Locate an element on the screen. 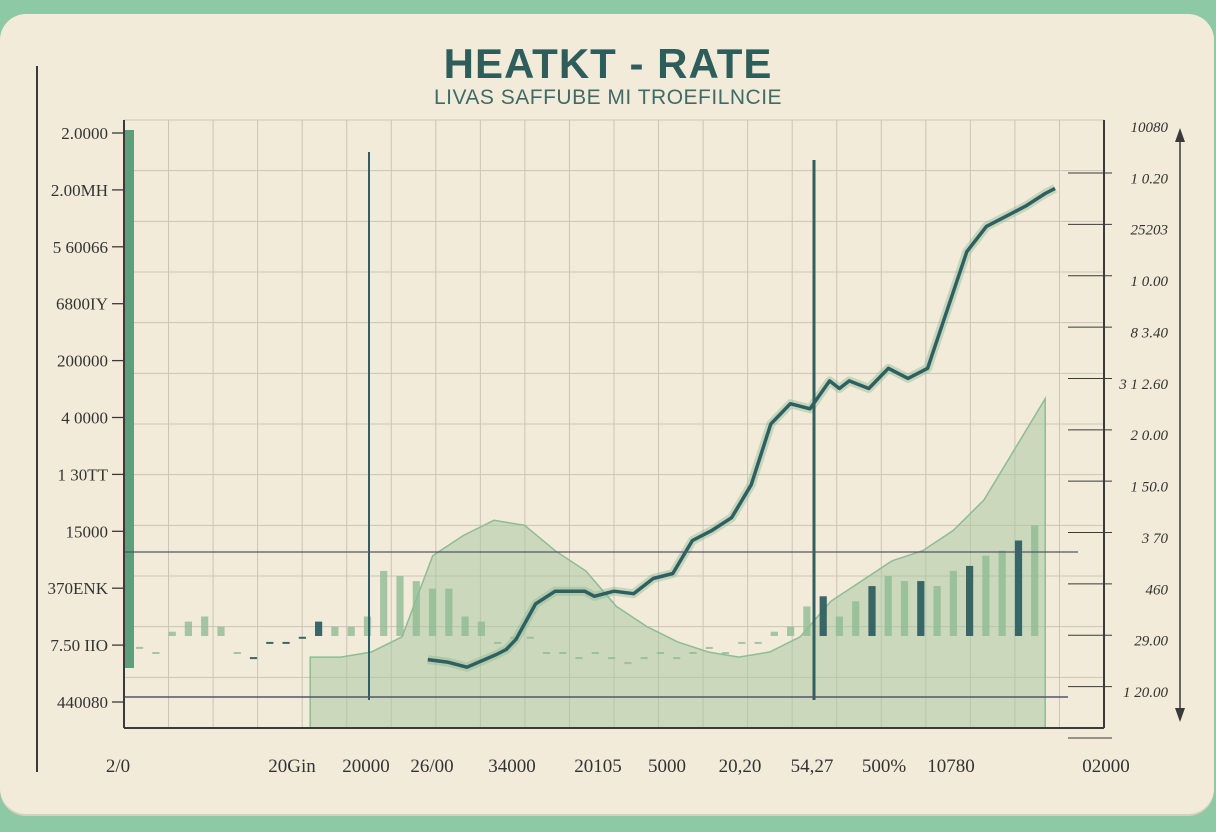 Image resolution: width=1216 pixels, height=832 pixels. y-right-tick-label: 1 0.00 is located at coordinates (1150, 282).